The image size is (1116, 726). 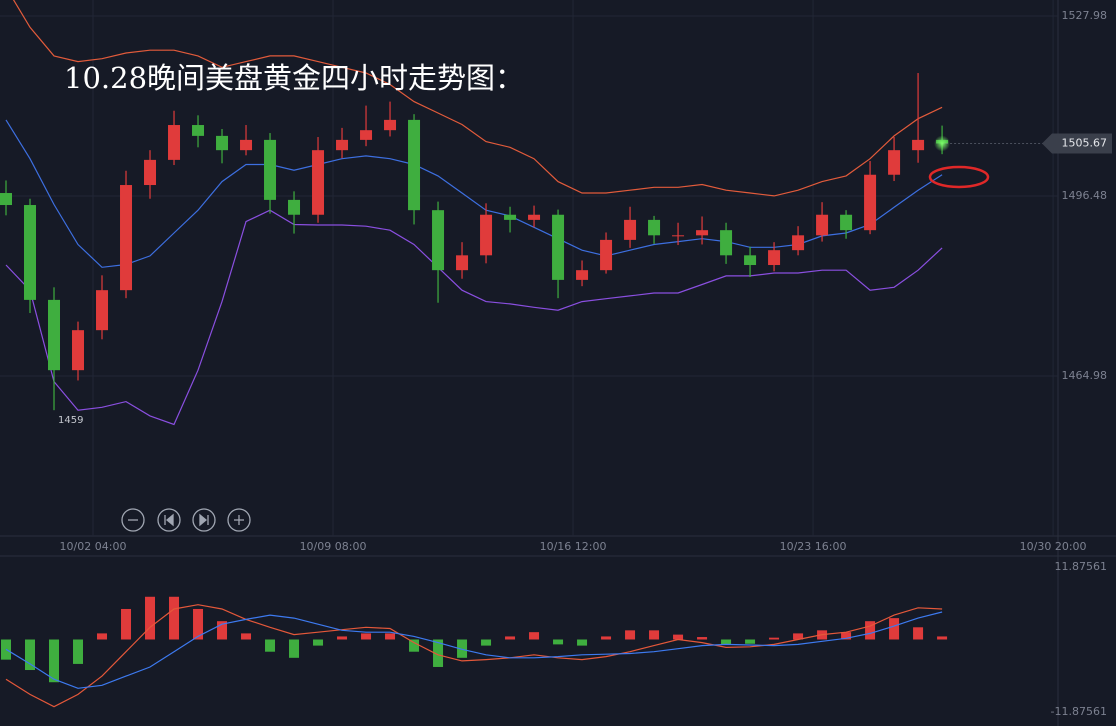 I want to click on zoom-out-button, so click(x=133, y=520).